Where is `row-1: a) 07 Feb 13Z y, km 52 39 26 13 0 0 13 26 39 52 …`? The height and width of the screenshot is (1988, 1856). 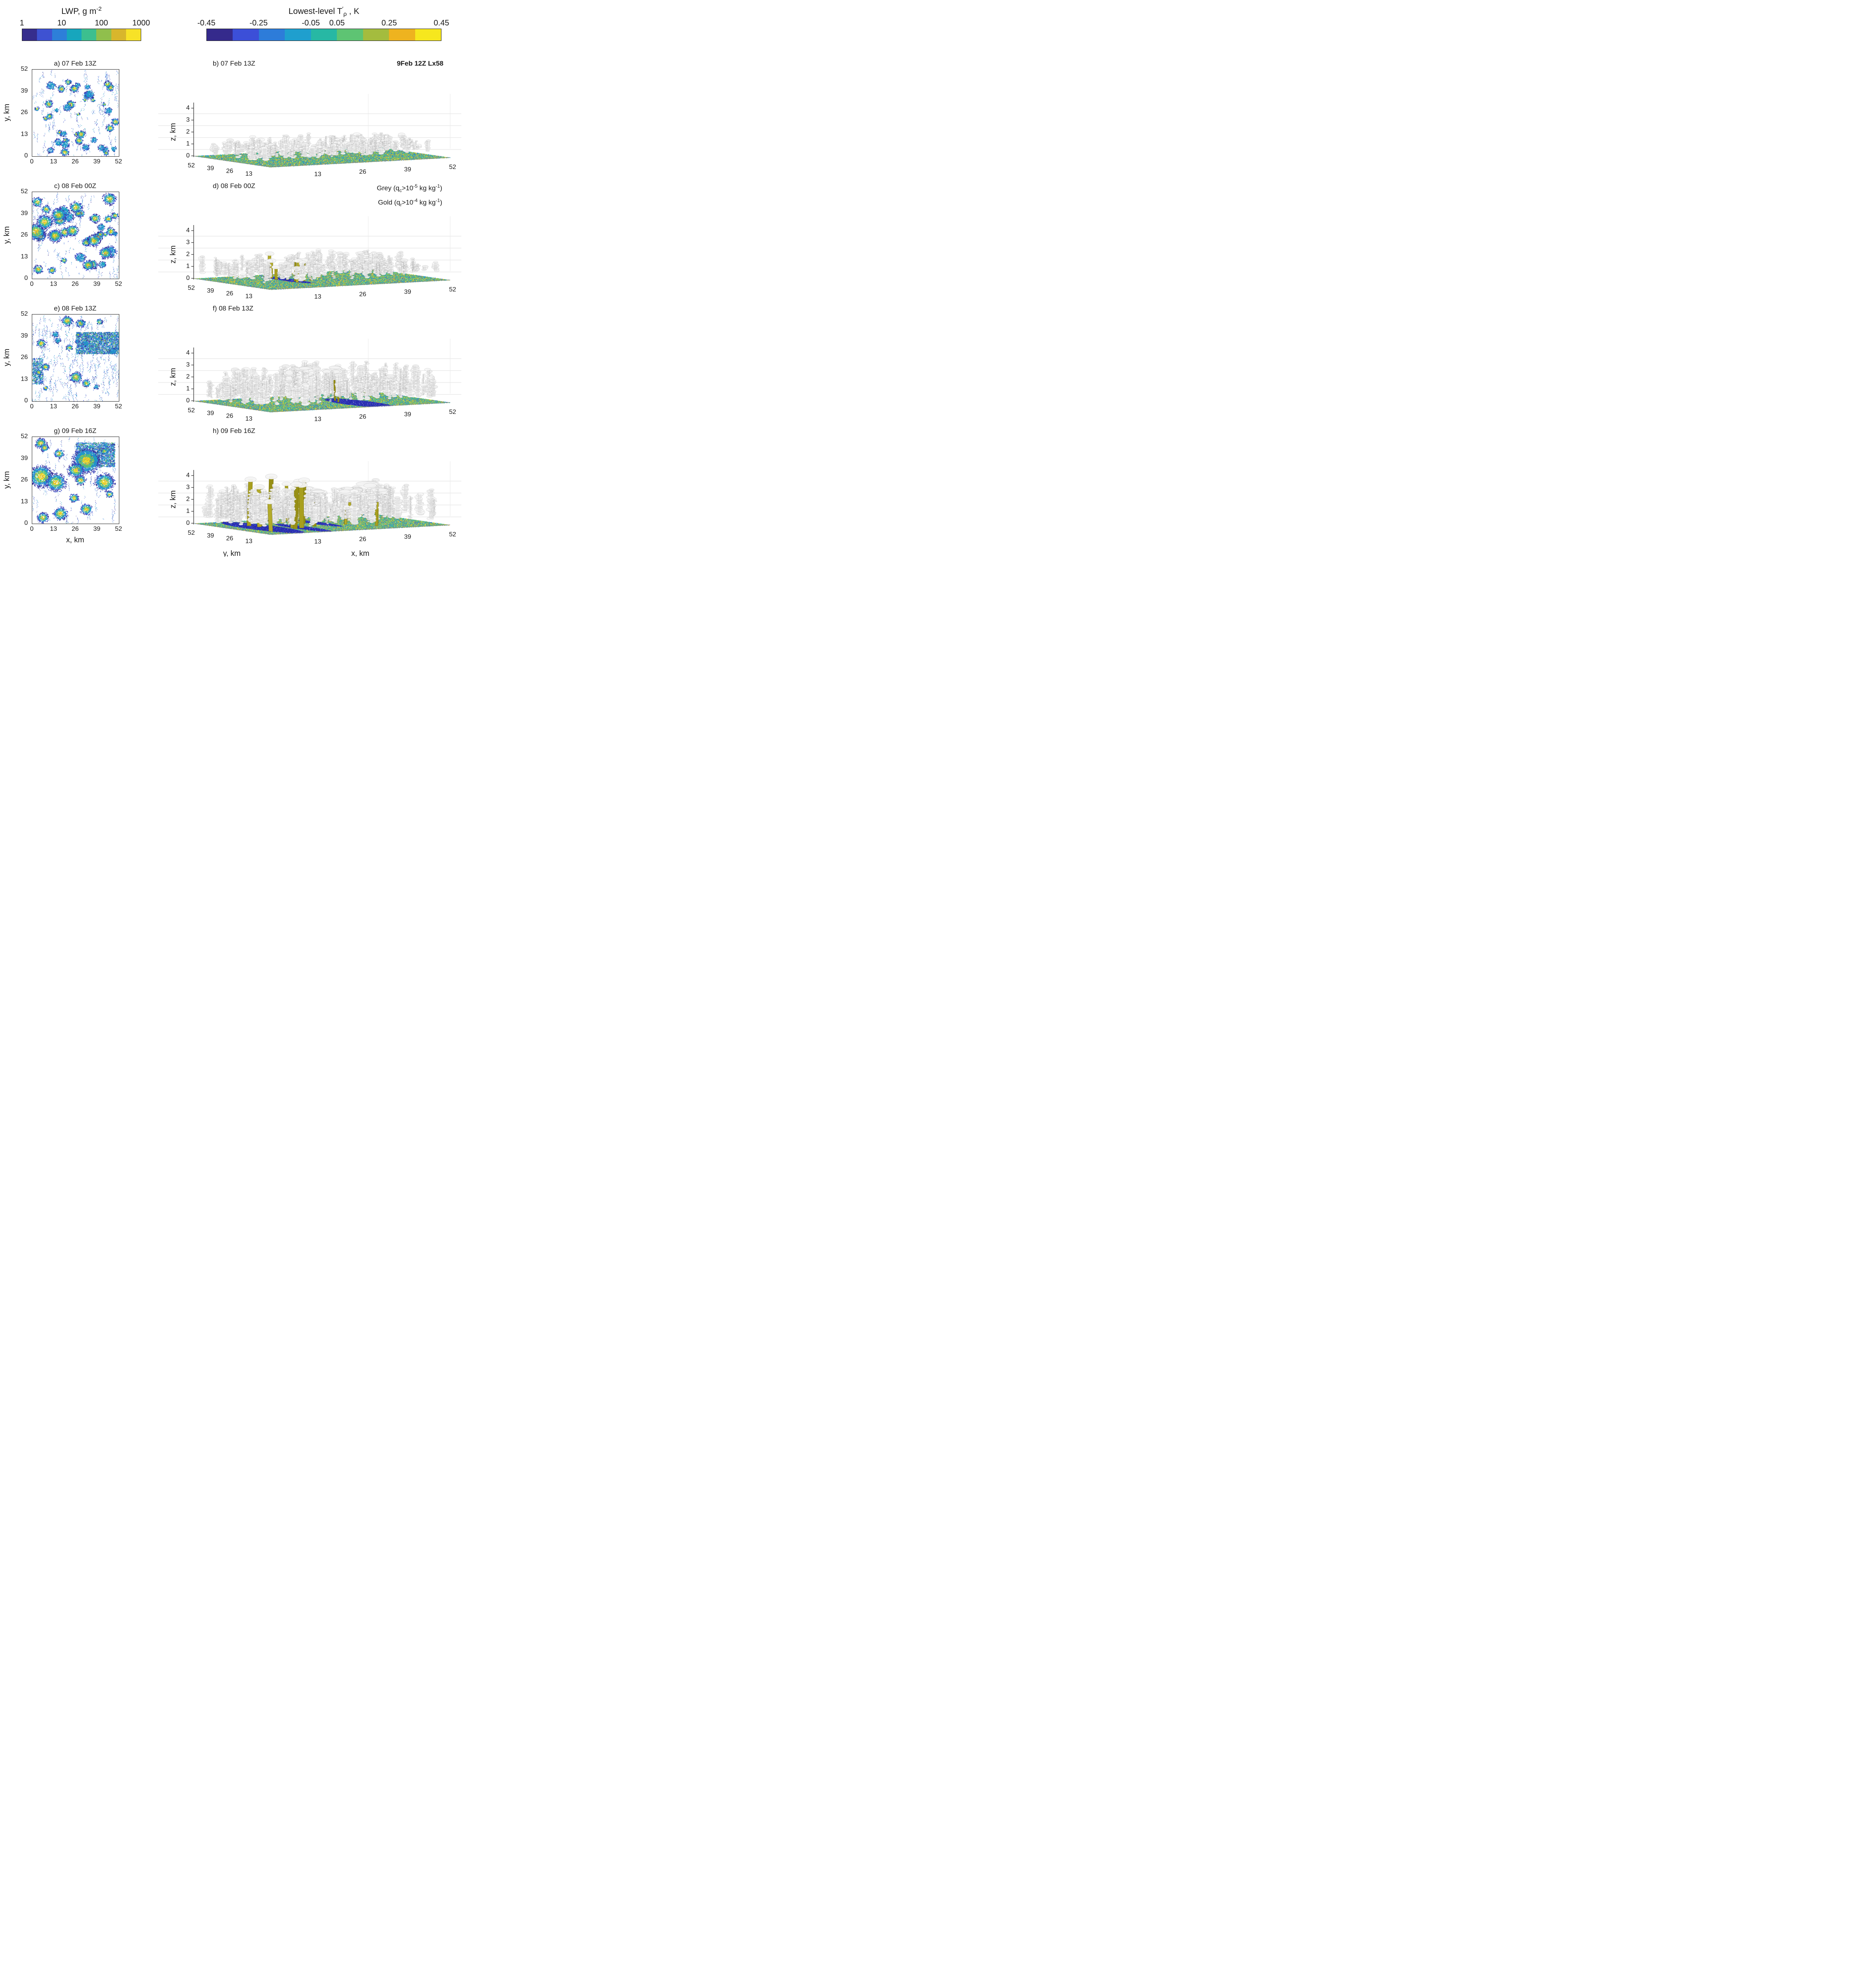 row-1: a) 07 Feb 13Z y, km 52 39 26 13 0 0 13 26 39 52 … is located at coordinates (232, 117).